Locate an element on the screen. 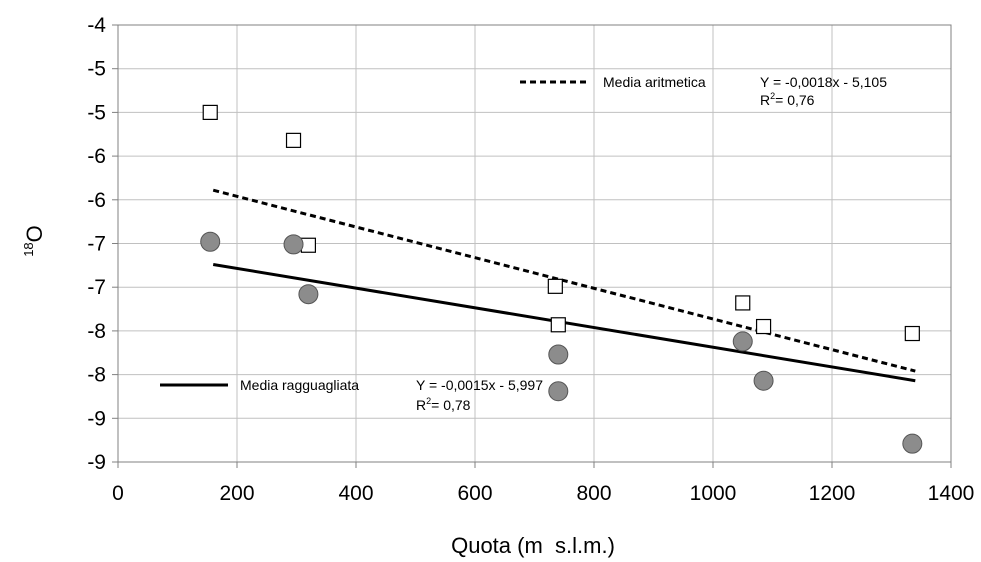 The width and height of the screenshot is (981, 562). legend-aritmetica-r2: R2= 0,76 is located at coordinates (787, 99).